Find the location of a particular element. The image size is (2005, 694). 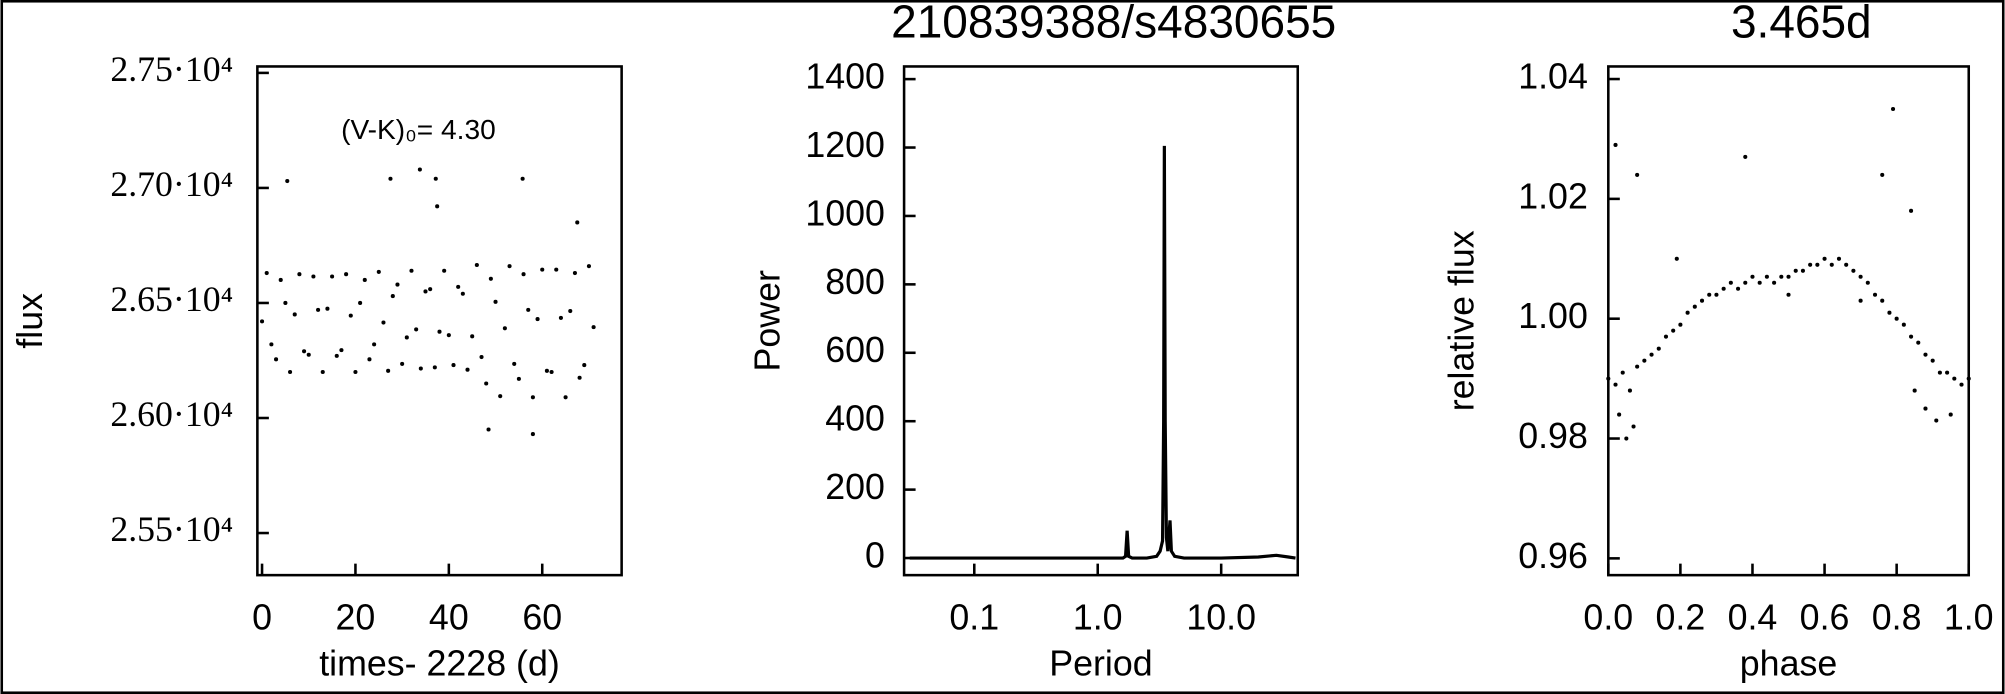

y-tick-label: 0.96 is located at coordinates (1553, 556).